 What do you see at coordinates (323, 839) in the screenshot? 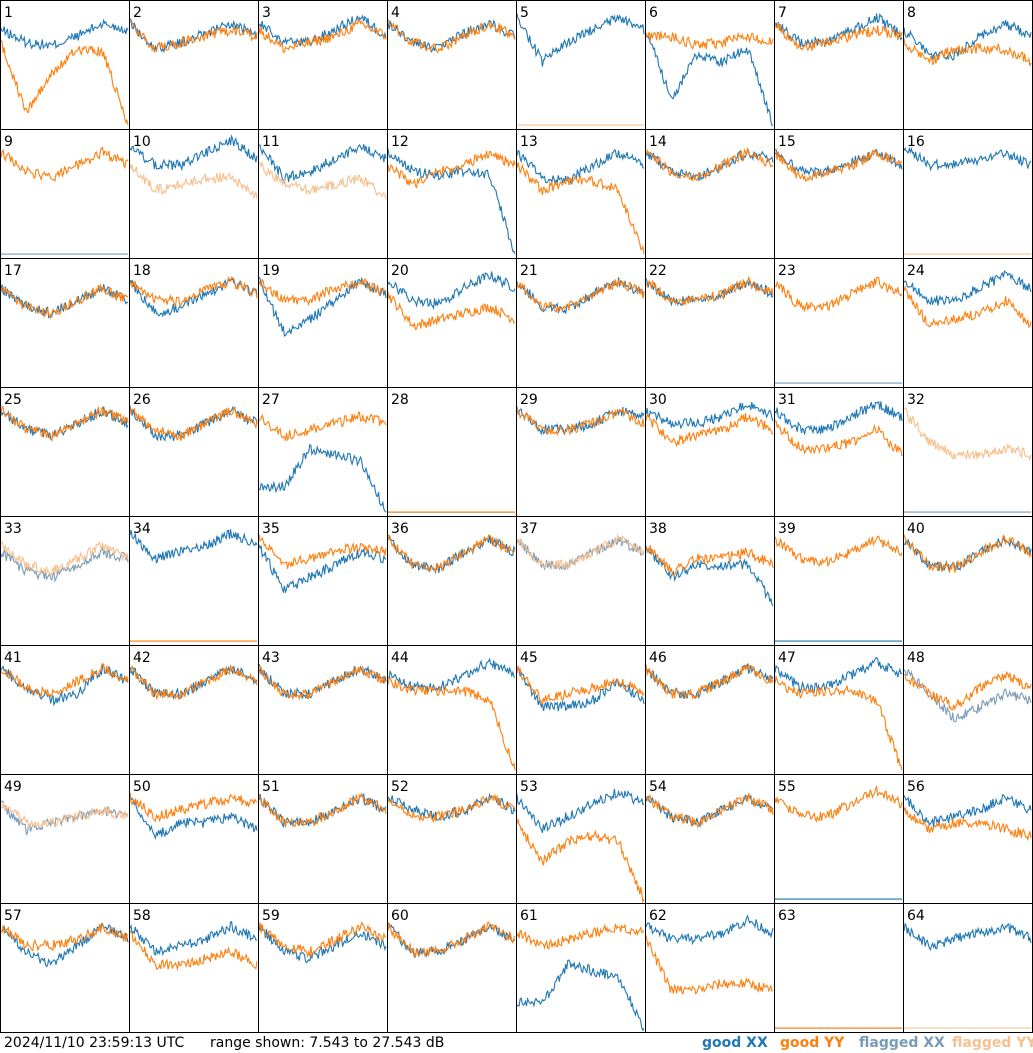
I see `panel-51: 51` at bounding box center [323, 839].